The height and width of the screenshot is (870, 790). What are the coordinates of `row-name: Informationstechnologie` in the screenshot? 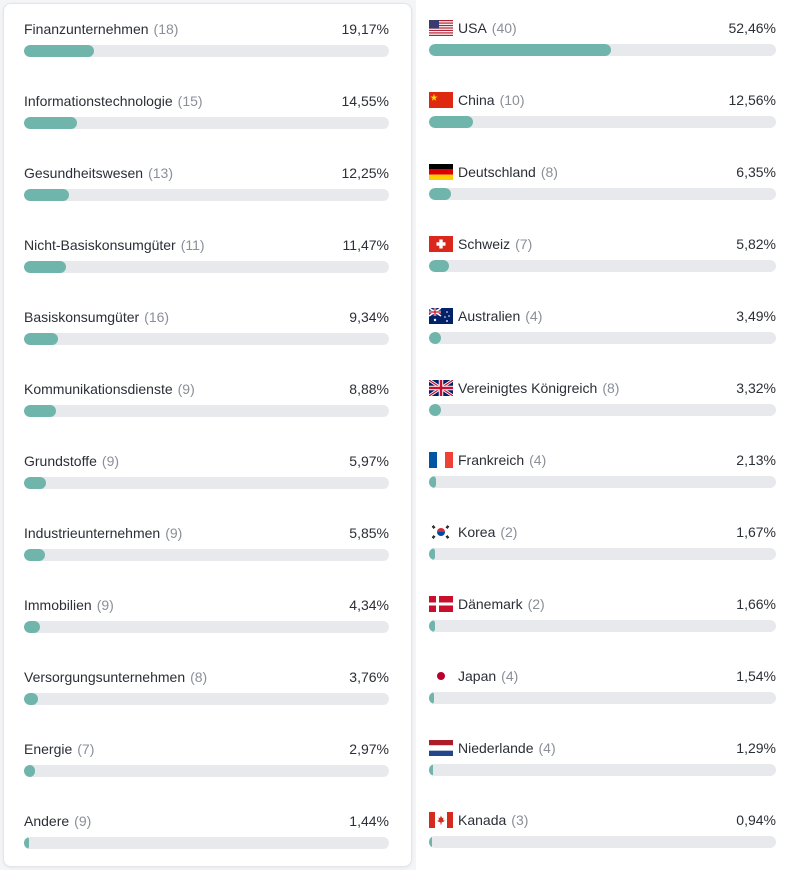 It's located at (98, 101).